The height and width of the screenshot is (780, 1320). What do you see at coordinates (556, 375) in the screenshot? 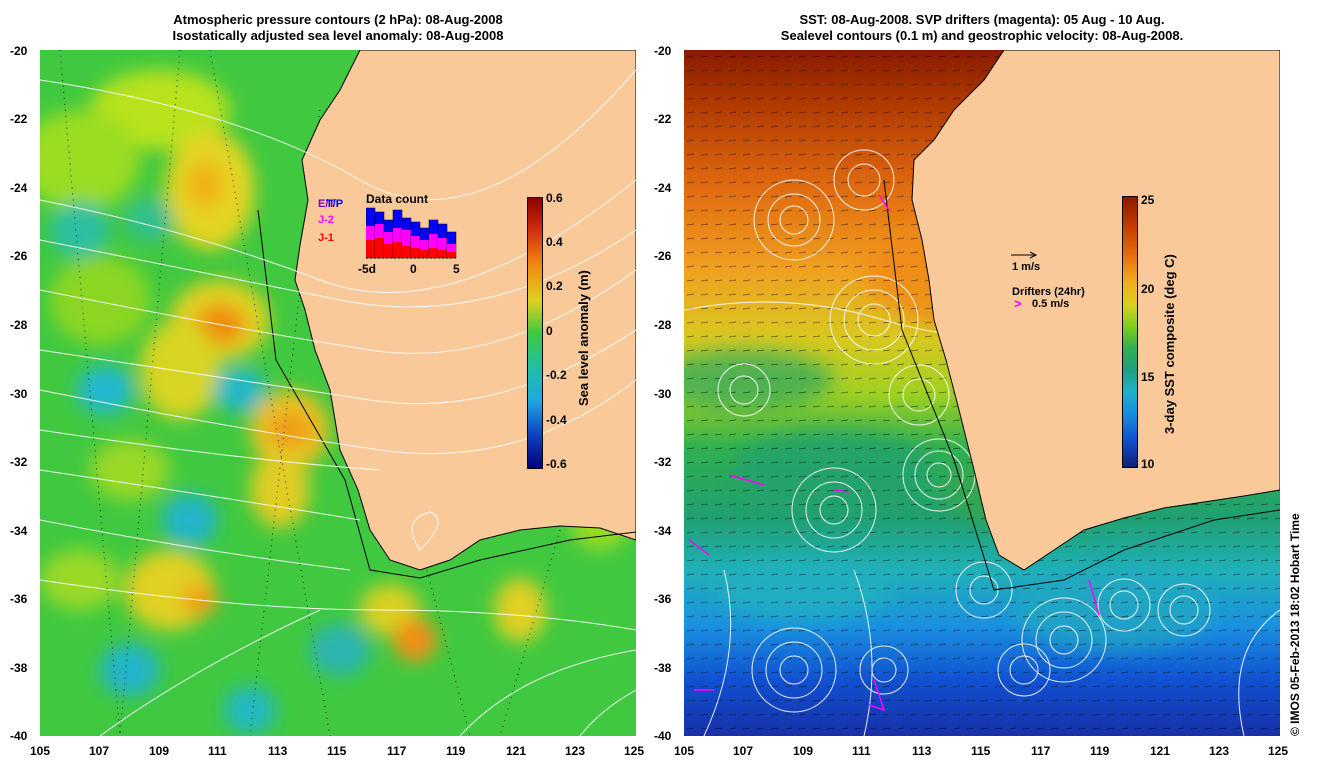
I see `sla-cb-label-4: -0.2` at bounding box center [556, 375].